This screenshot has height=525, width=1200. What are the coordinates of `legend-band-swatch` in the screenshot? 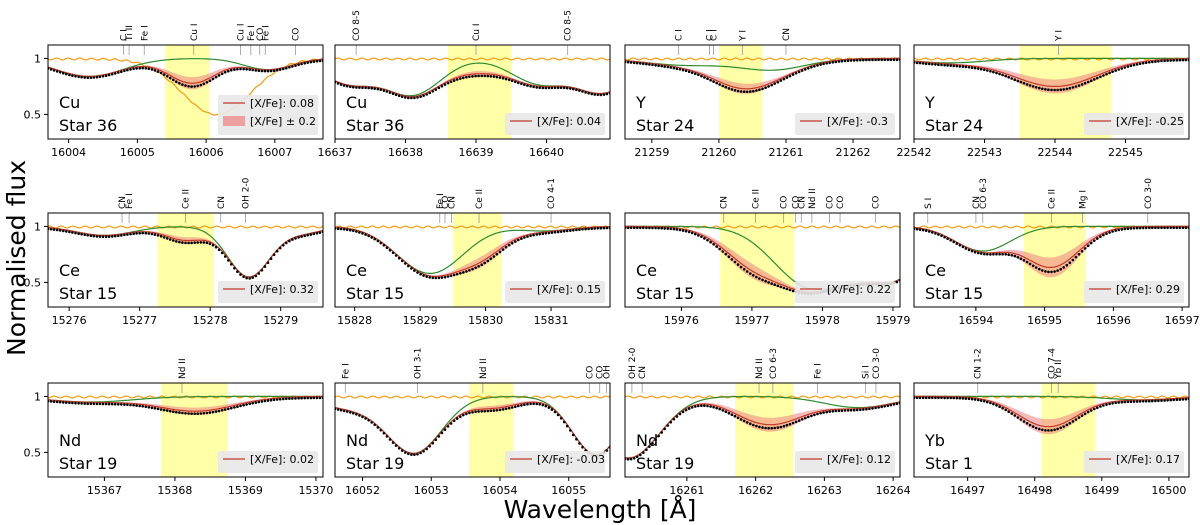 It's located at (234, 121).